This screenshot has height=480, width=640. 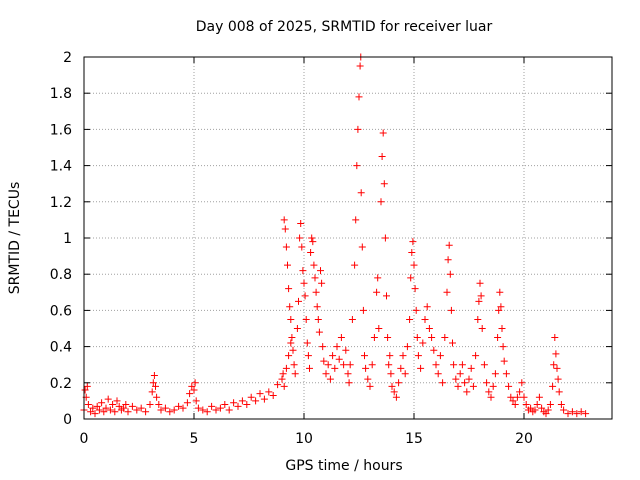 I want to click on x-tick-label: 20, so click(x=524, y=439).